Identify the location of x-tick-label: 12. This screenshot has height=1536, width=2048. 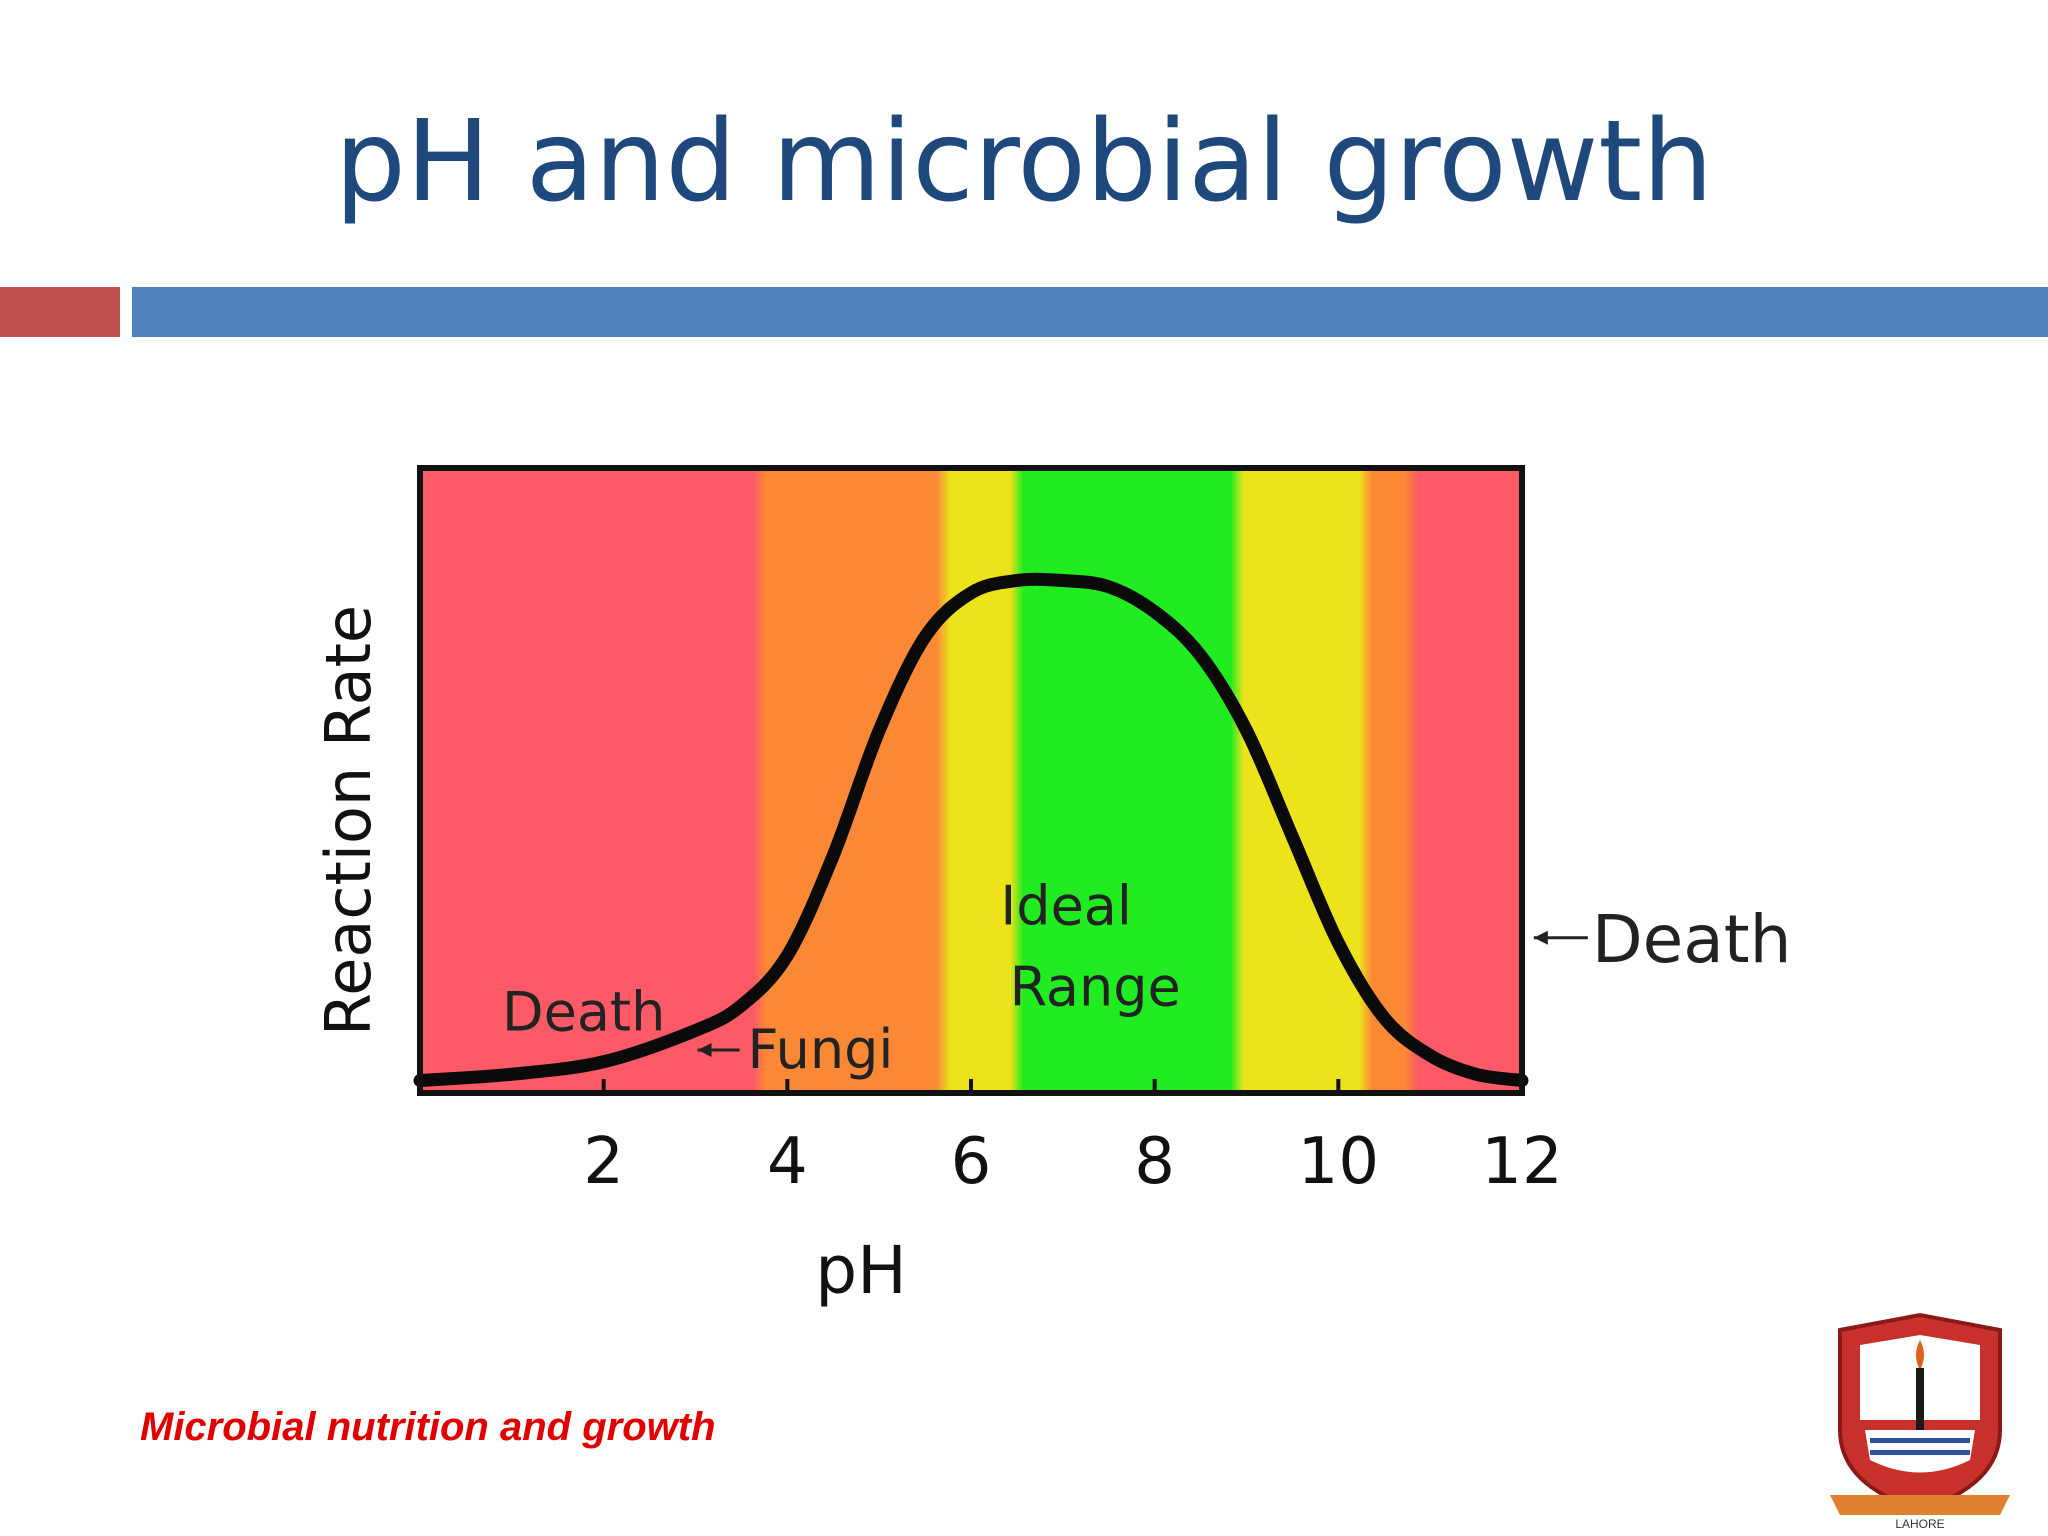
(1521, 1162).